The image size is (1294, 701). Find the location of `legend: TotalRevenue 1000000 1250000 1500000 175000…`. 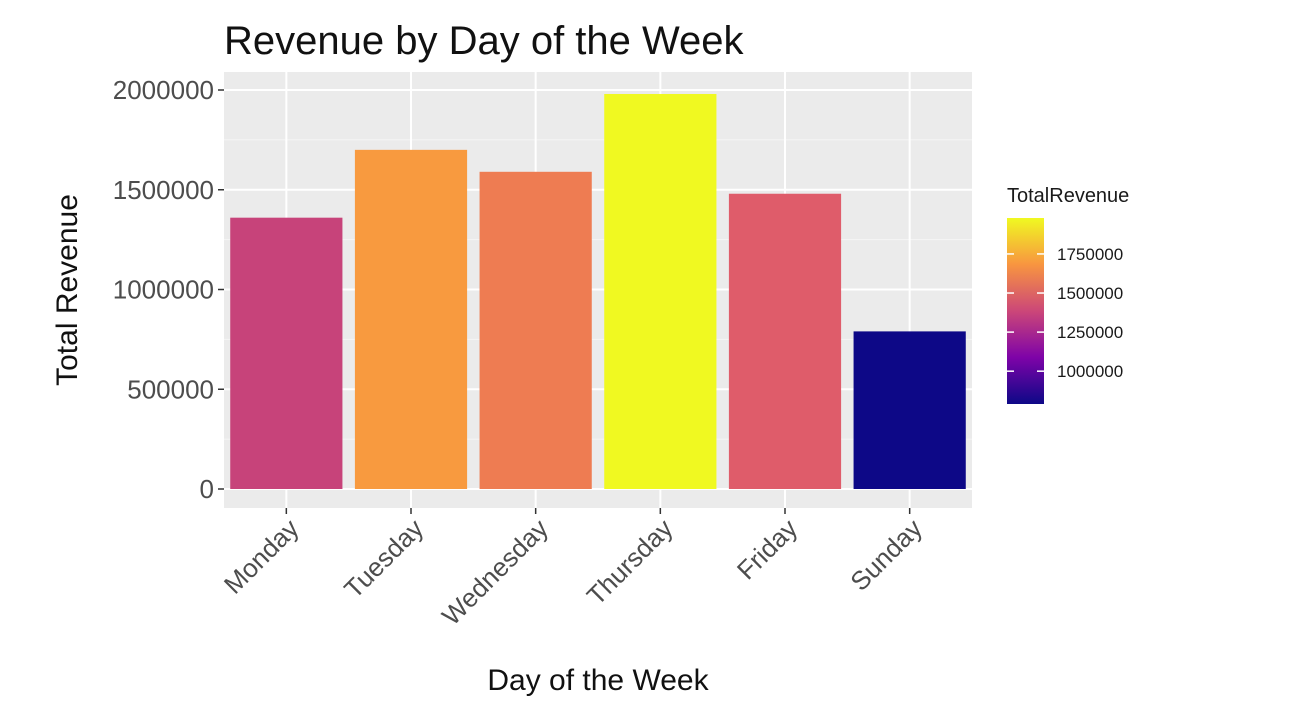

legend: TotalRevenue 1000000 1250000 1500000 175000… is located at coordinates (1068, 294).